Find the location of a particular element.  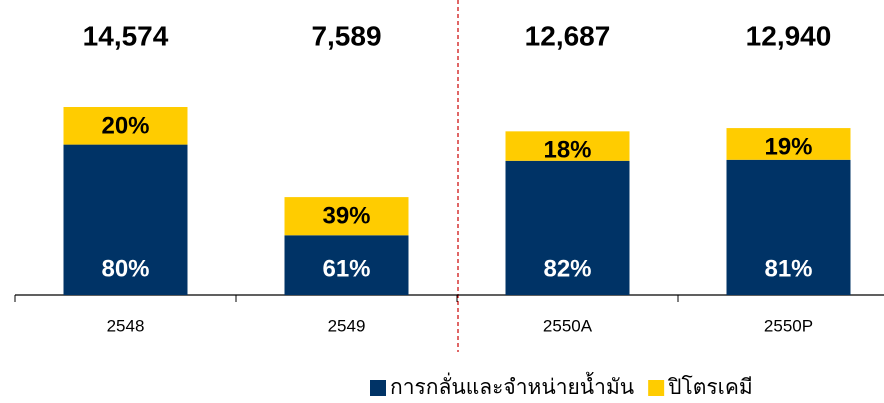

x-tick-label: 2549 is located at coordinates (347, 325).